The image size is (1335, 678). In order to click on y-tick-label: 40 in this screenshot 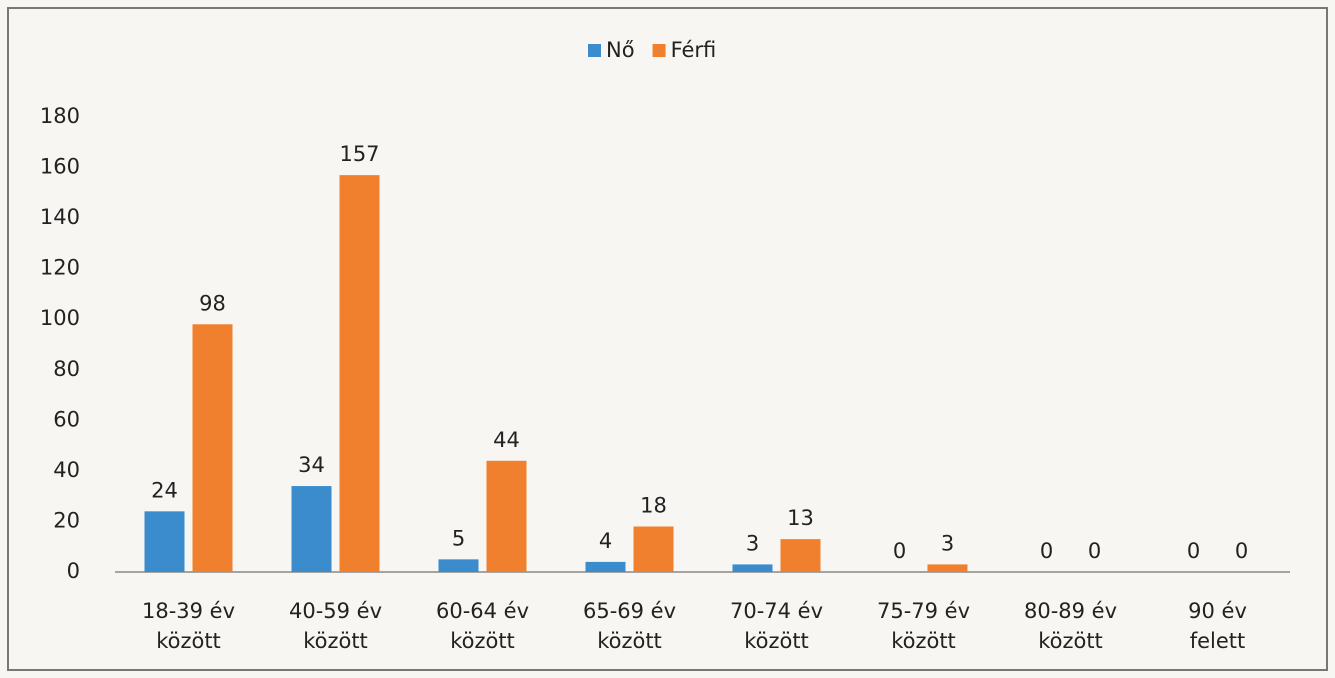, I will do `click(66, 470)`.